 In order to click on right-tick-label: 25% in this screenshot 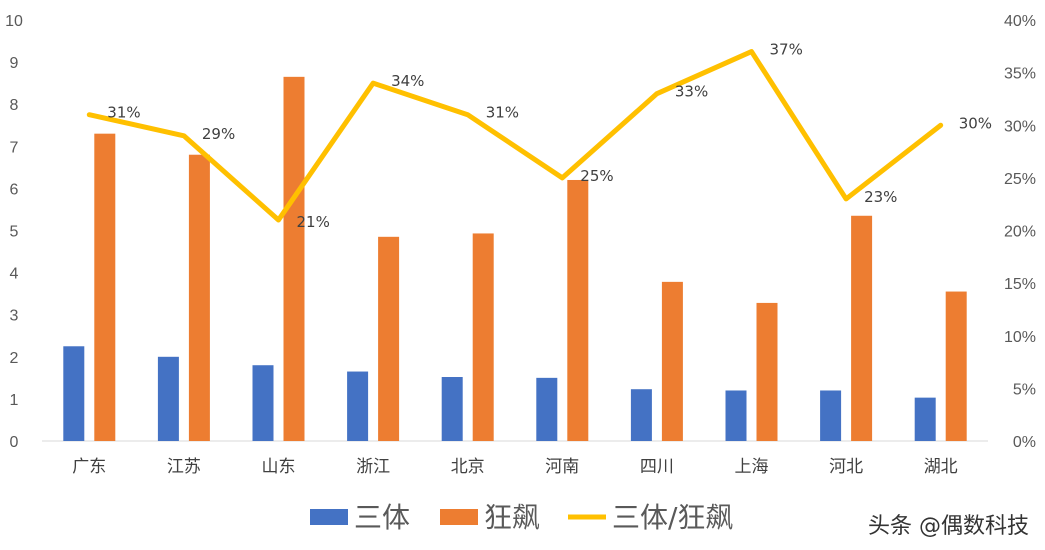, I will do `click(1020, 179)`.